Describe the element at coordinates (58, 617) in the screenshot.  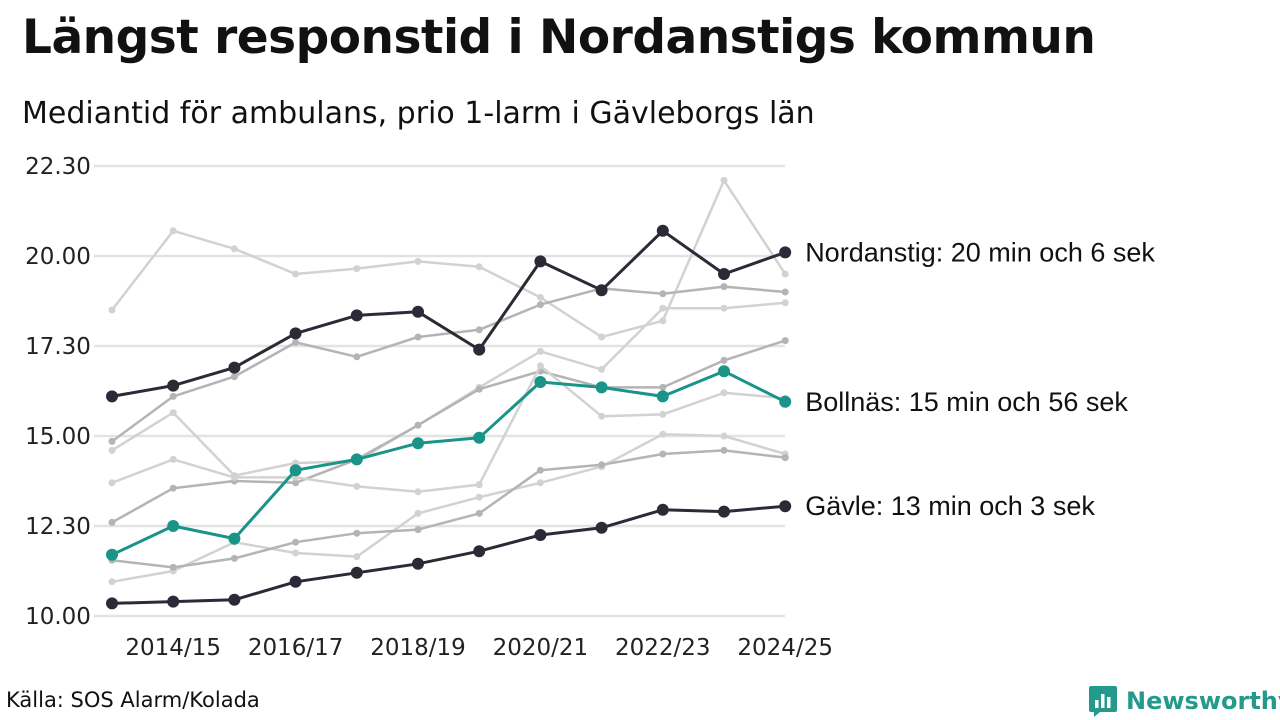
I see `y-tick-label: 10.00` at that location.